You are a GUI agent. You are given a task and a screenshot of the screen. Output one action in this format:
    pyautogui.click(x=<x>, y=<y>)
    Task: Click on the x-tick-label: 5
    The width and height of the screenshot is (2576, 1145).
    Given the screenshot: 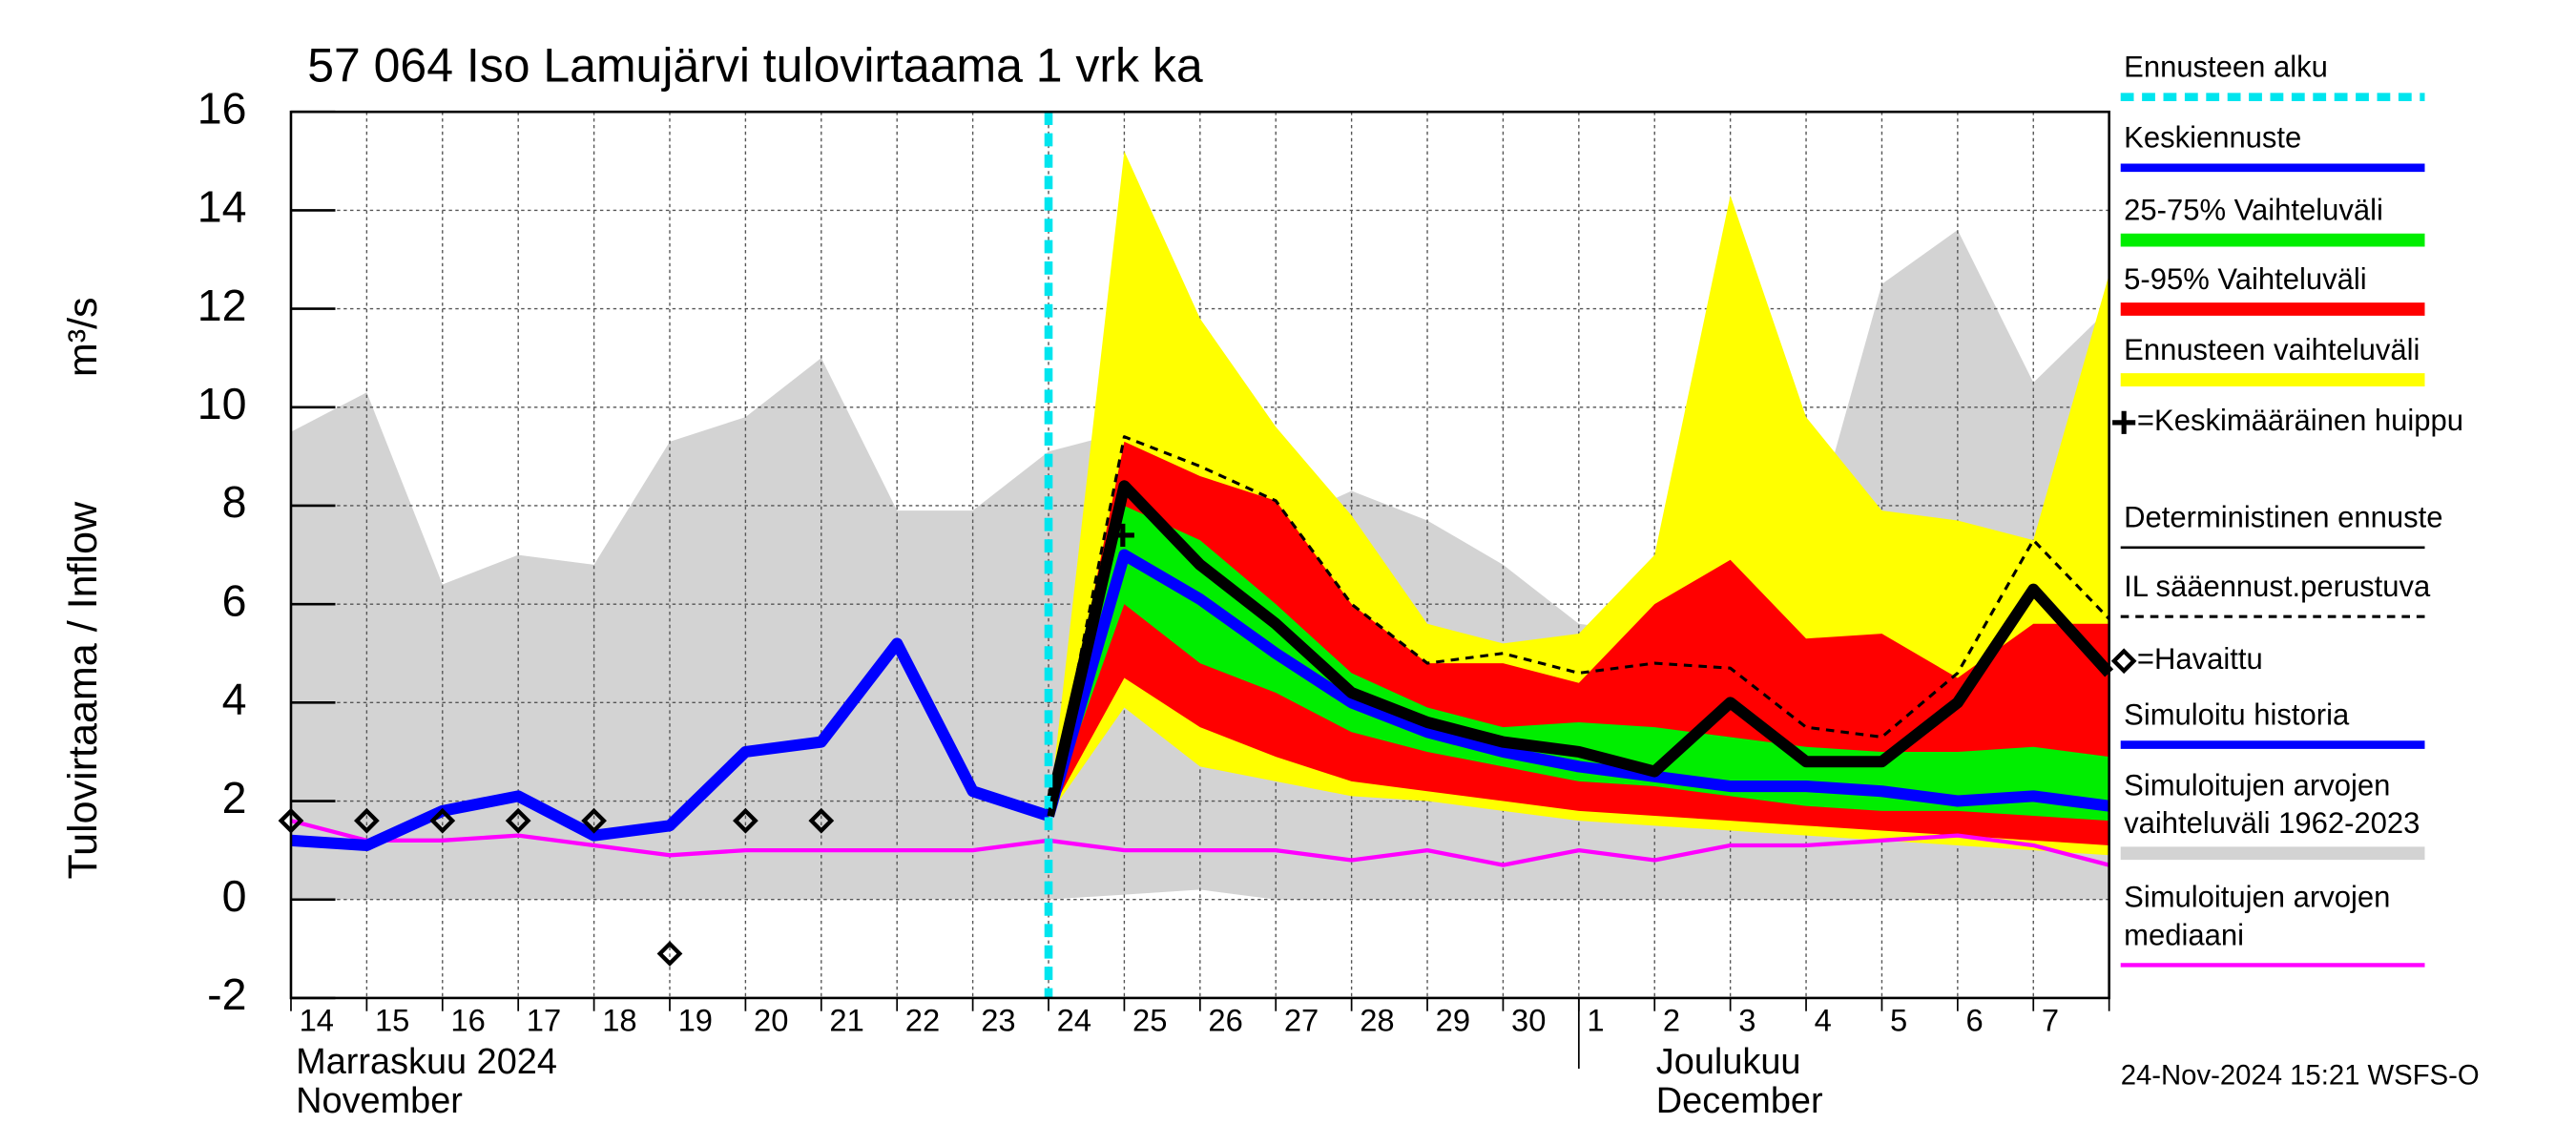 What is the action you would take?
    pyautogui.click(x=1898, y=1019)
    